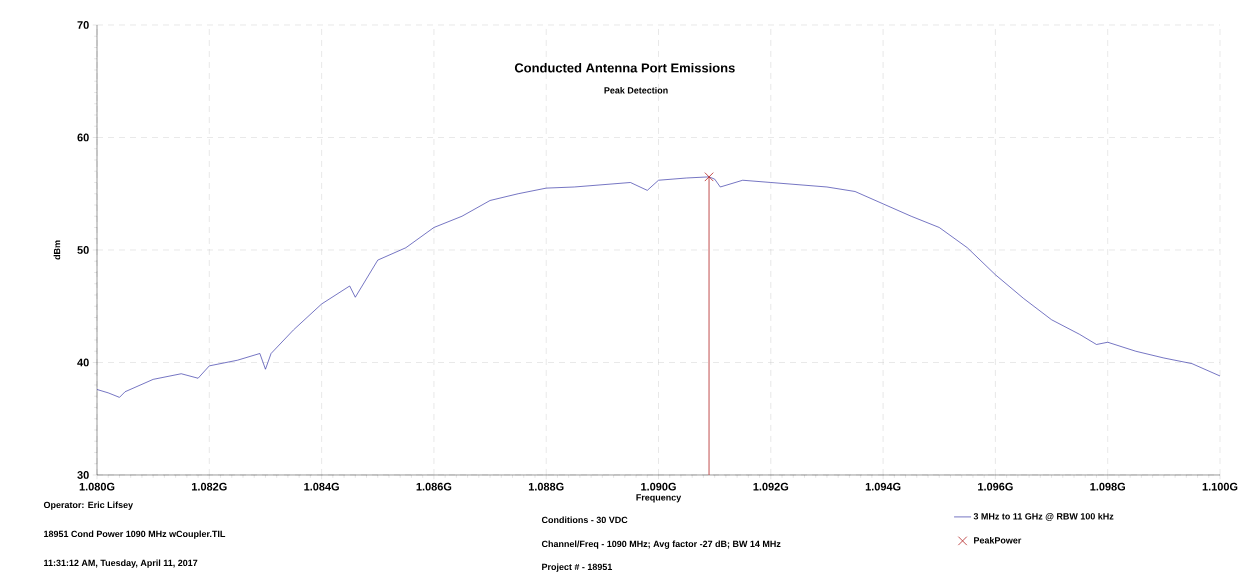  I want to click on text: Channel/Freq - 1090 MHz; Avg factor -27 dB; BW 14 MHz, so click(661, 544).